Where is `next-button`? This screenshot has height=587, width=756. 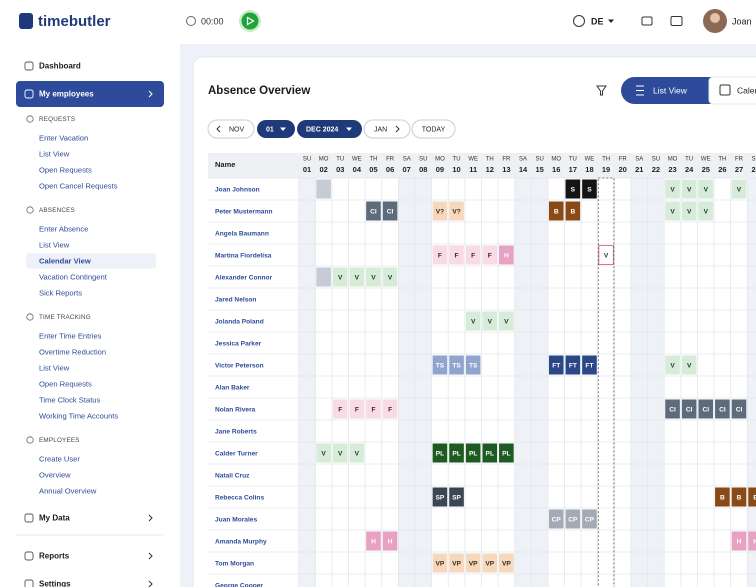
next-button is located at coordinates (387, 129).